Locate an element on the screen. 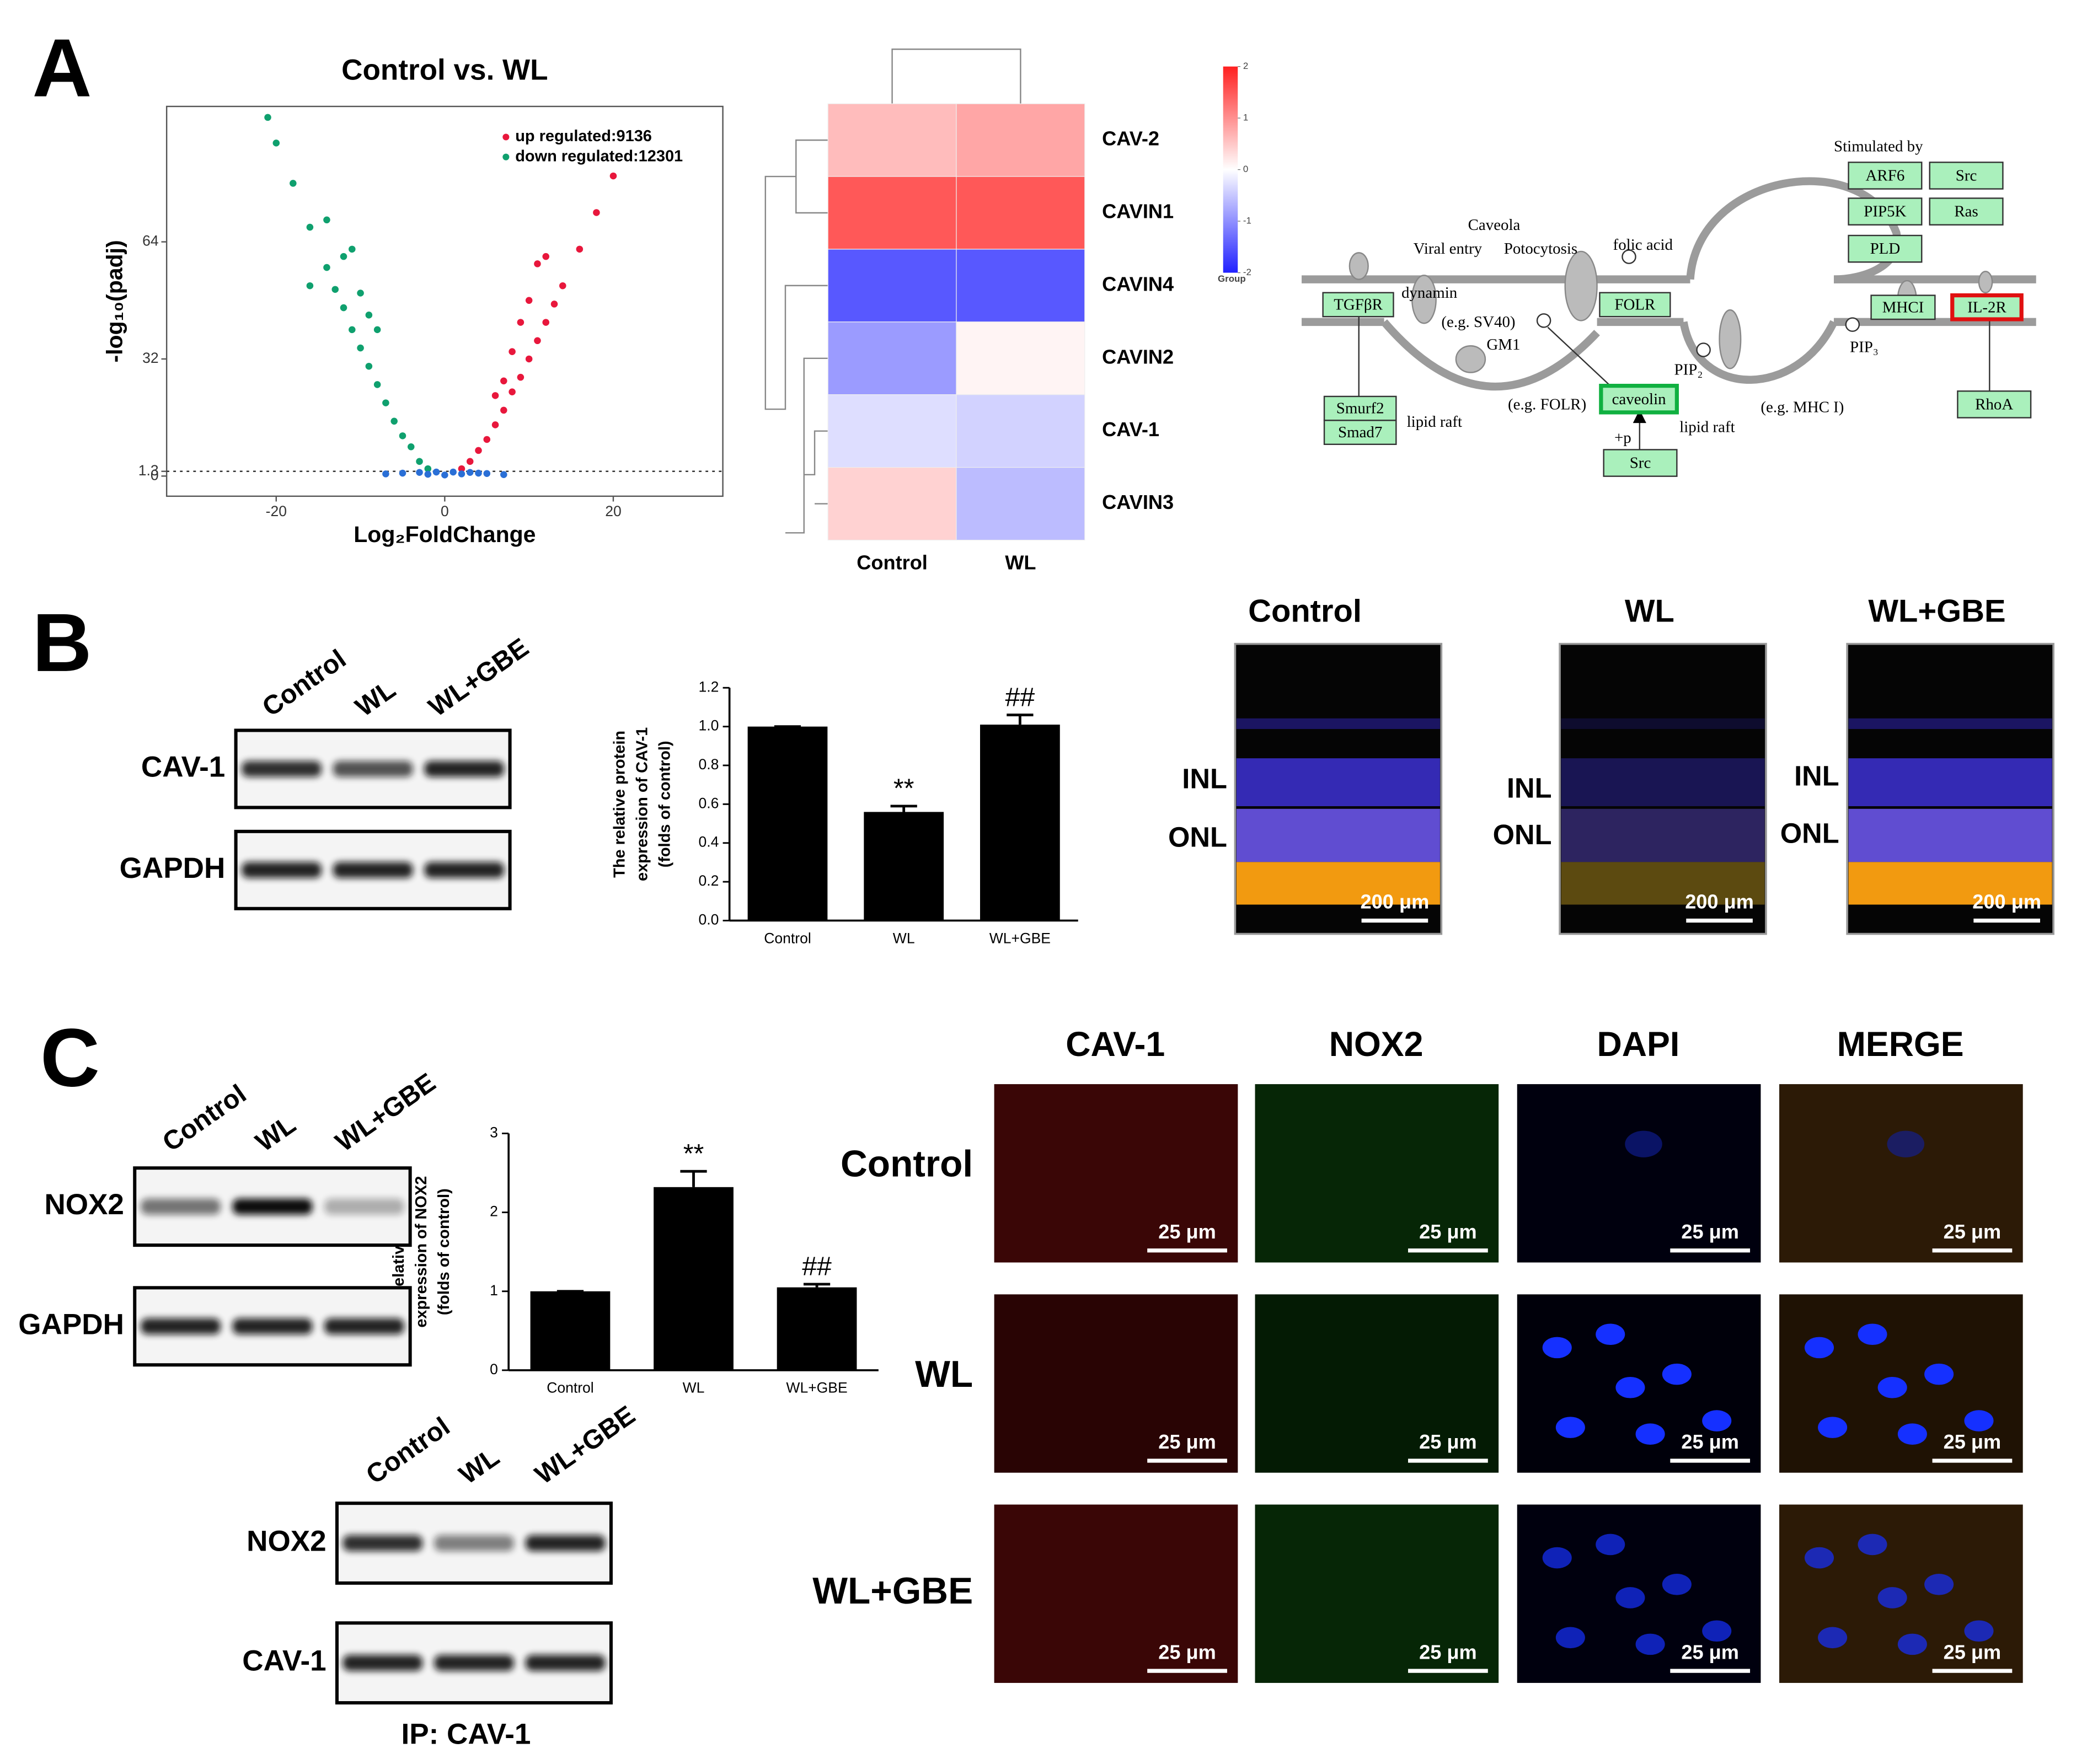 The width and height of the screenshot is (2087, 1764). pathway-box-label: FOLR is located at coordinates (1635, 305).